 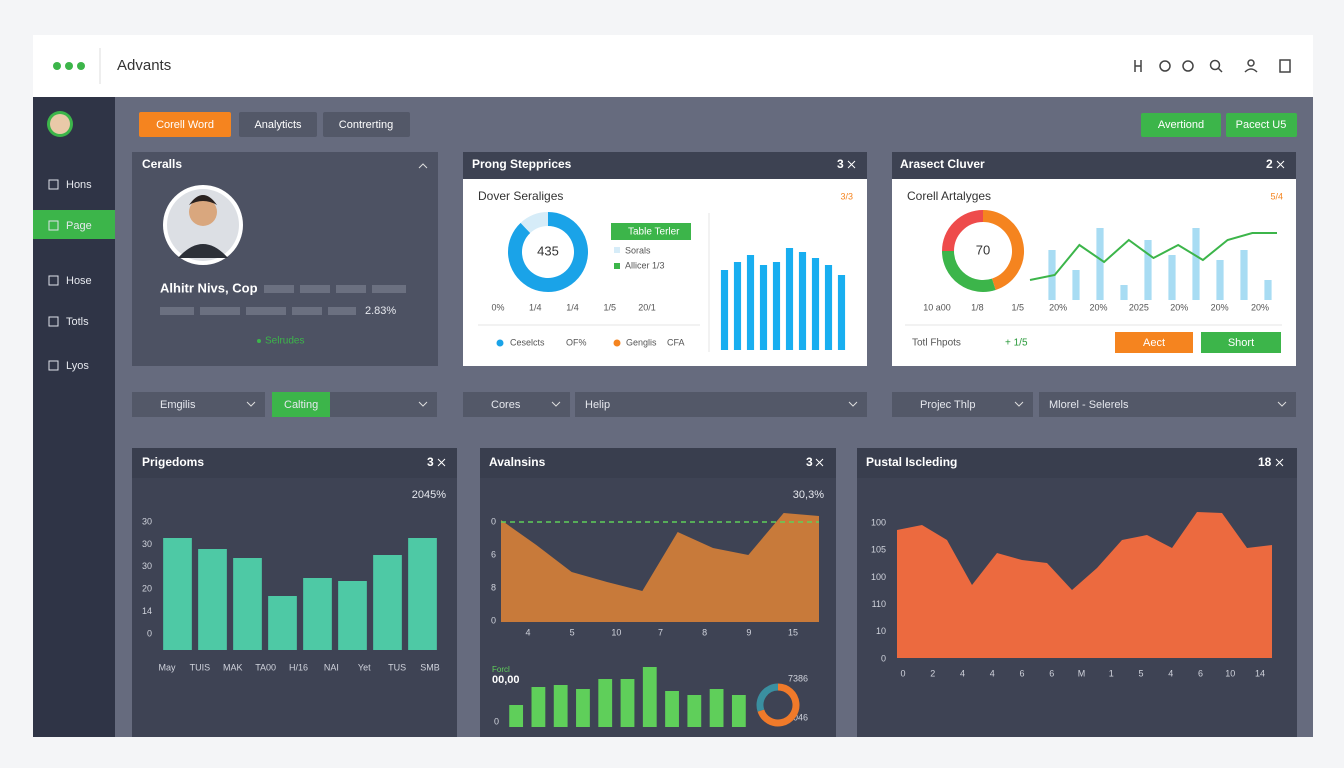 What do you see at coordinates (77, 322) in the screenshot?
I see `nav-label: Totls` at bounding box center [77, 322].